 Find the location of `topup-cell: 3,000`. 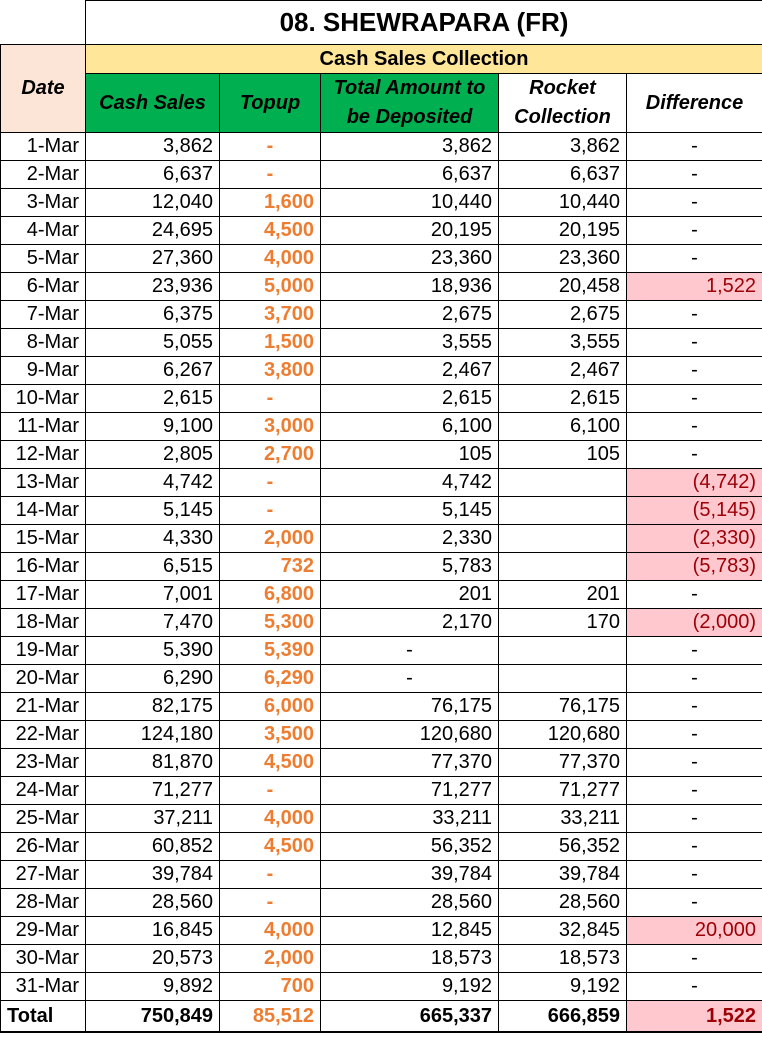

topup-cell: 3,000 is located at coordinates (270, 426).